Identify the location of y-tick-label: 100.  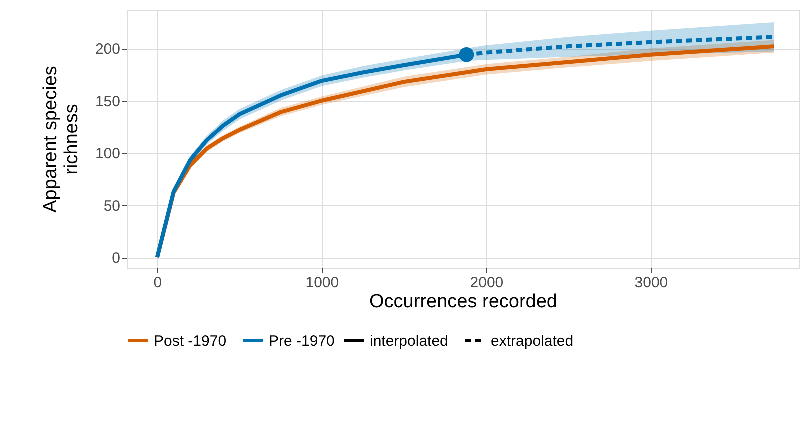
(107, 154).